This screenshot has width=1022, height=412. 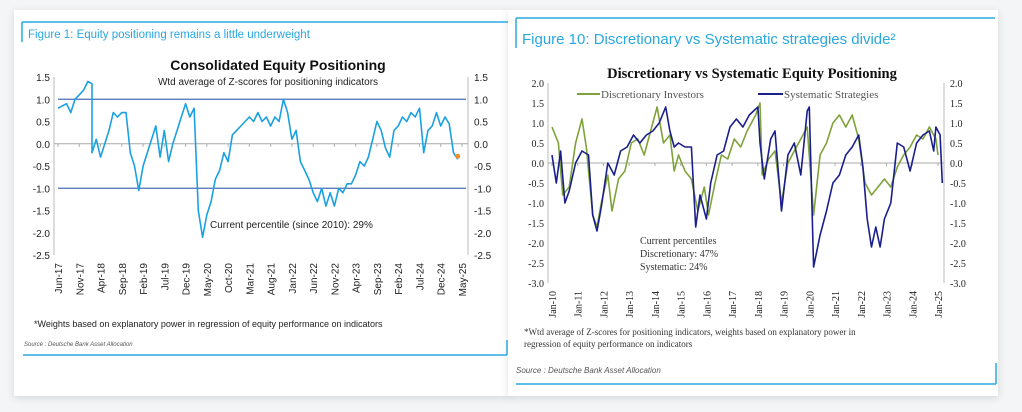 What do you see at coordinates (458, 156) in the screenshot?
I see `last-point-marker` at bounding box center [458, 156].